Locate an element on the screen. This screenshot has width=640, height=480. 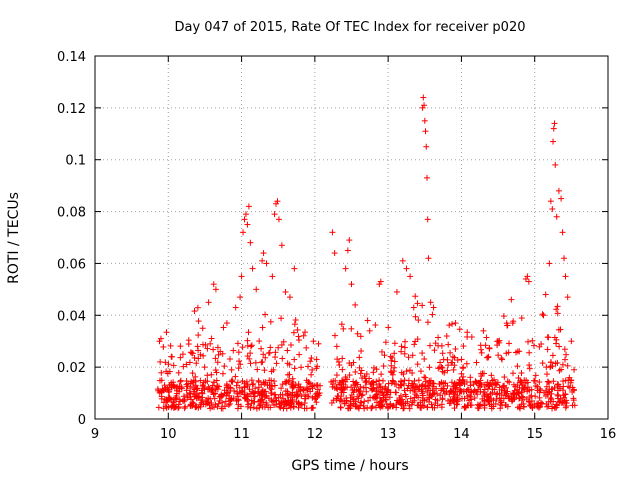
y-tick-label: 0.02 is located at coordinates (71, 368).